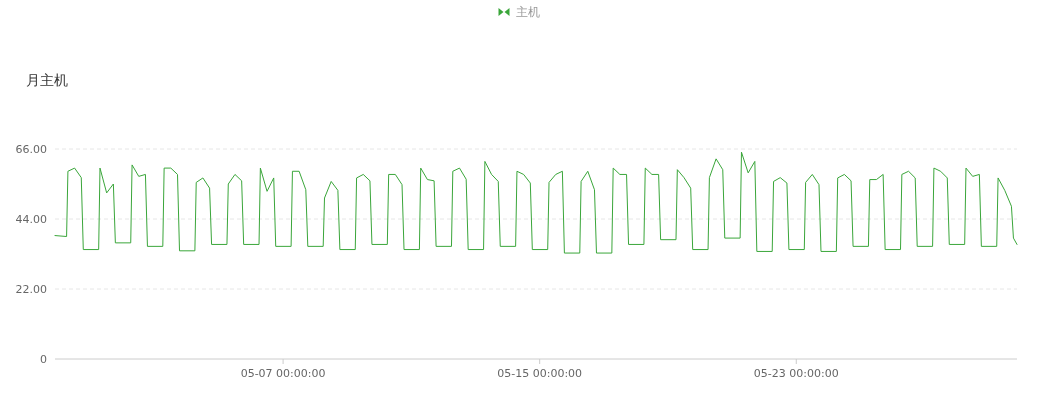  What do you see at coordinates (796, 373) in the screenshot?
I see `x-tick-label: 05-23 00:00:00` at bounding box center [796, 373].